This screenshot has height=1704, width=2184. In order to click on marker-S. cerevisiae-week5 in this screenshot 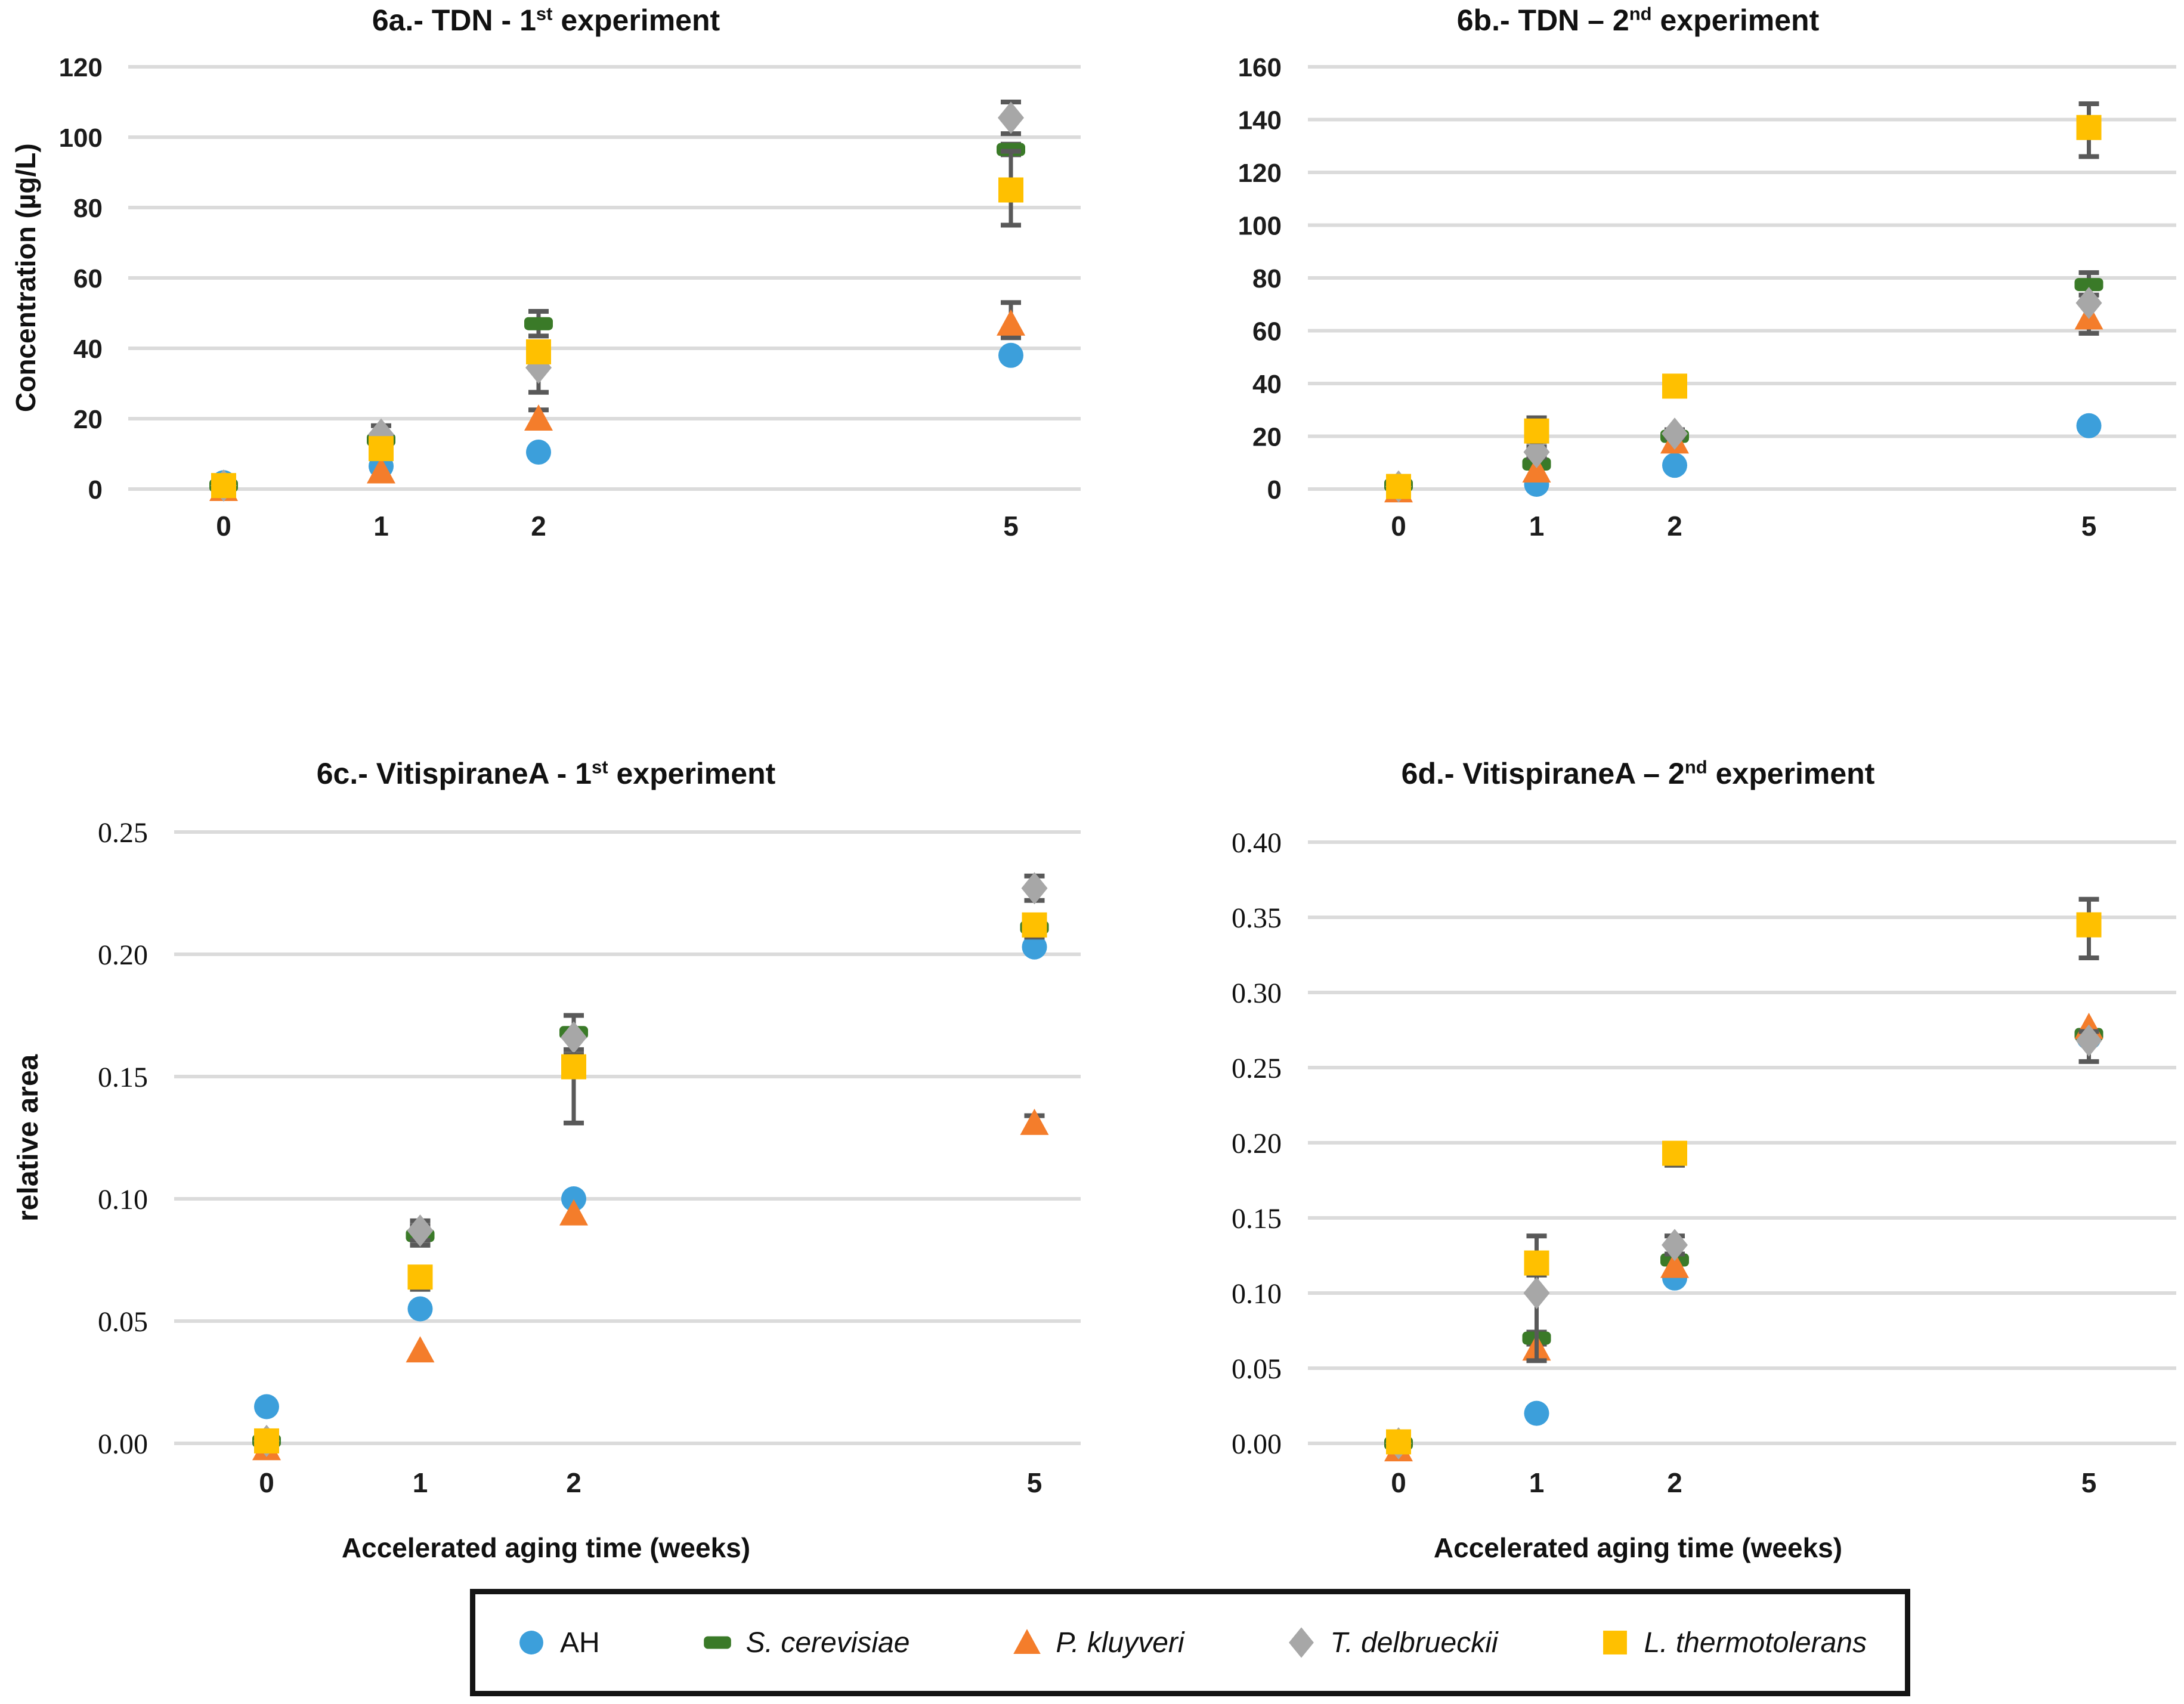, I will do `click(2088, 285)`.